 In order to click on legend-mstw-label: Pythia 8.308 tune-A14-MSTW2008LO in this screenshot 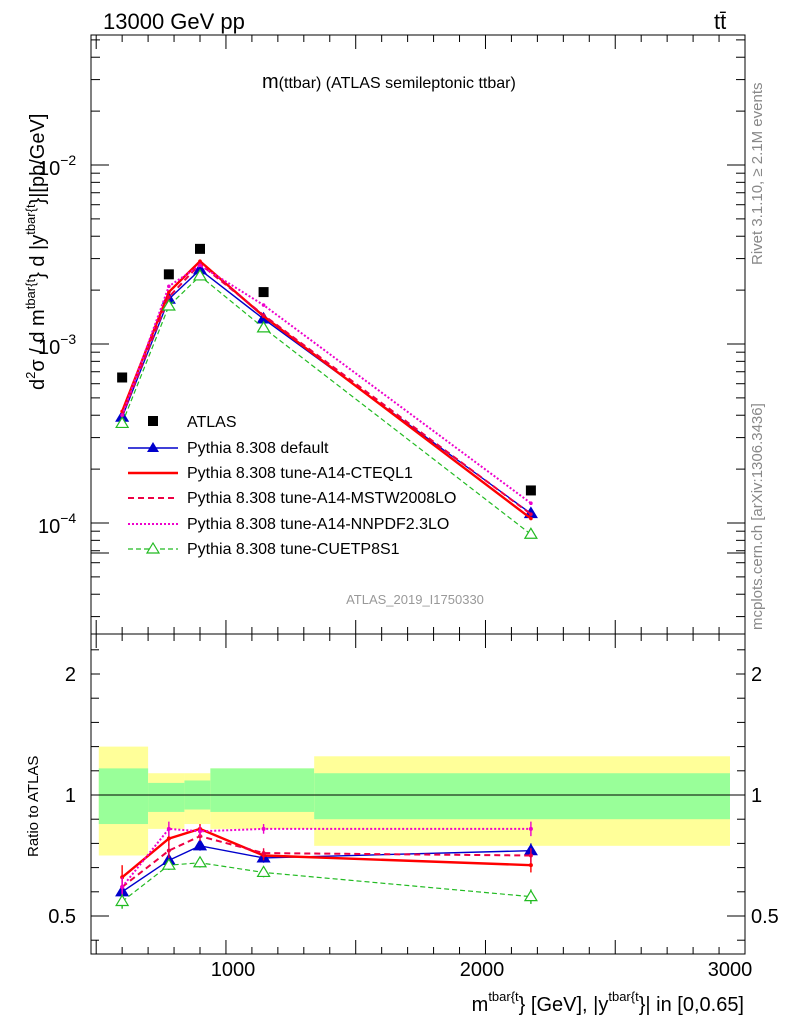, I will do `click(321, 498)`.